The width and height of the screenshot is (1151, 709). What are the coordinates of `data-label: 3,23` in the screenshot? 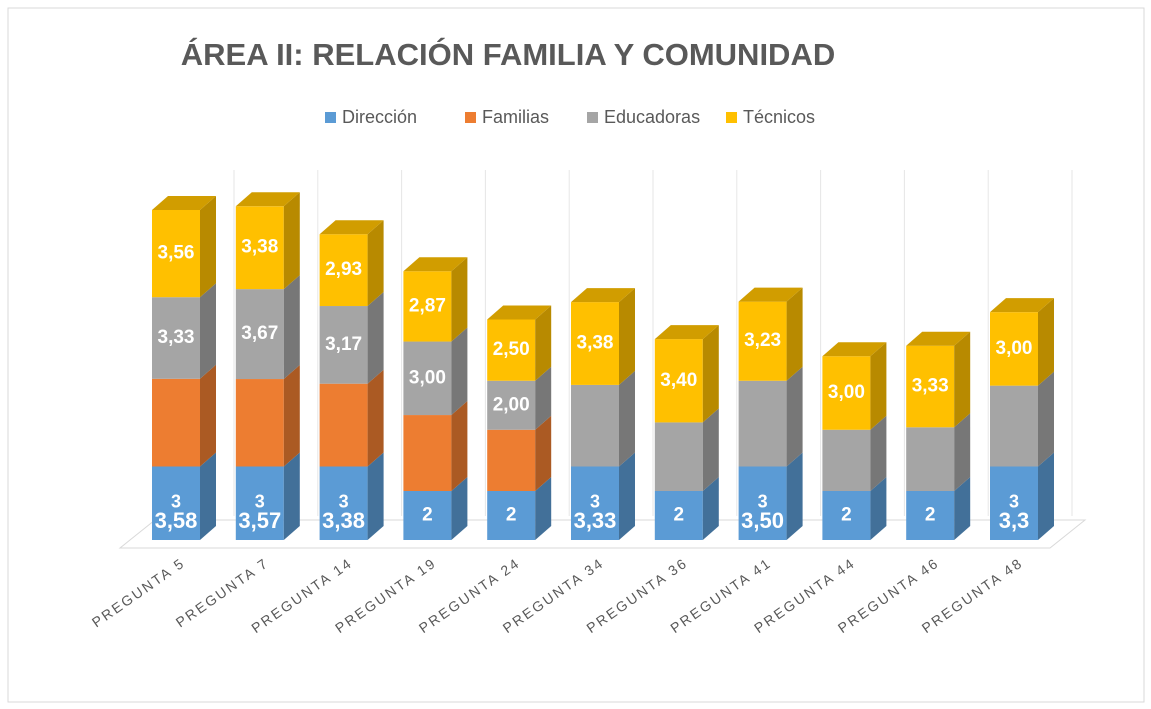 It's located at (762, 340).